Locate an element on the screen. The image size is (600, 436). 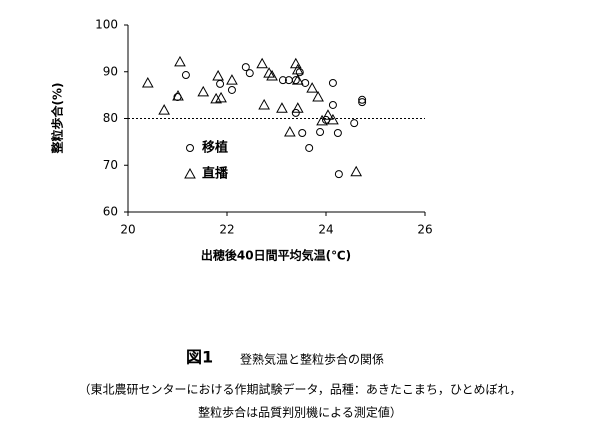
note: 整粒歩合は品質判別機による測定値） is located at coordinates (300, 412).